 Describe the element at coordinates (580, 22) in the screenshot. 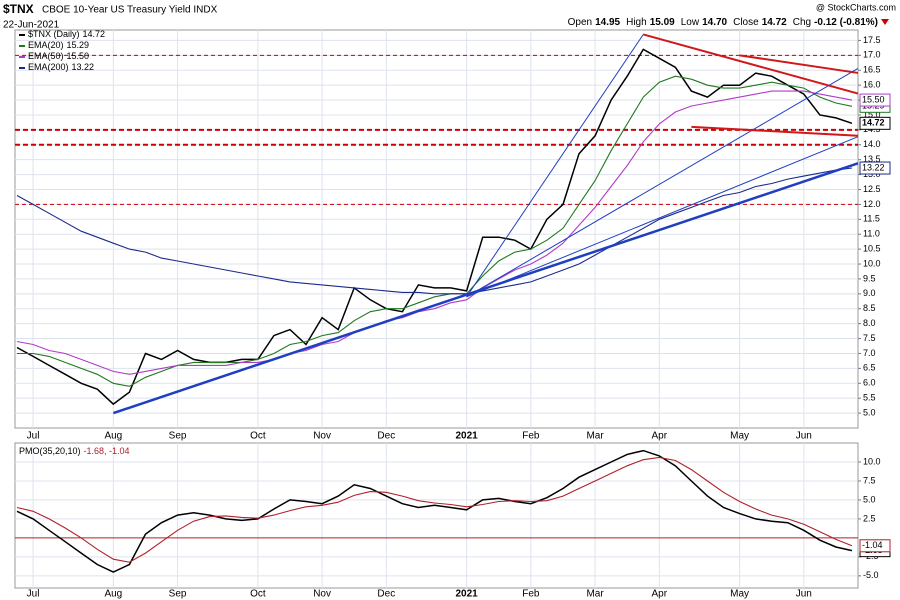

I see `quote-label: Open` at that location.